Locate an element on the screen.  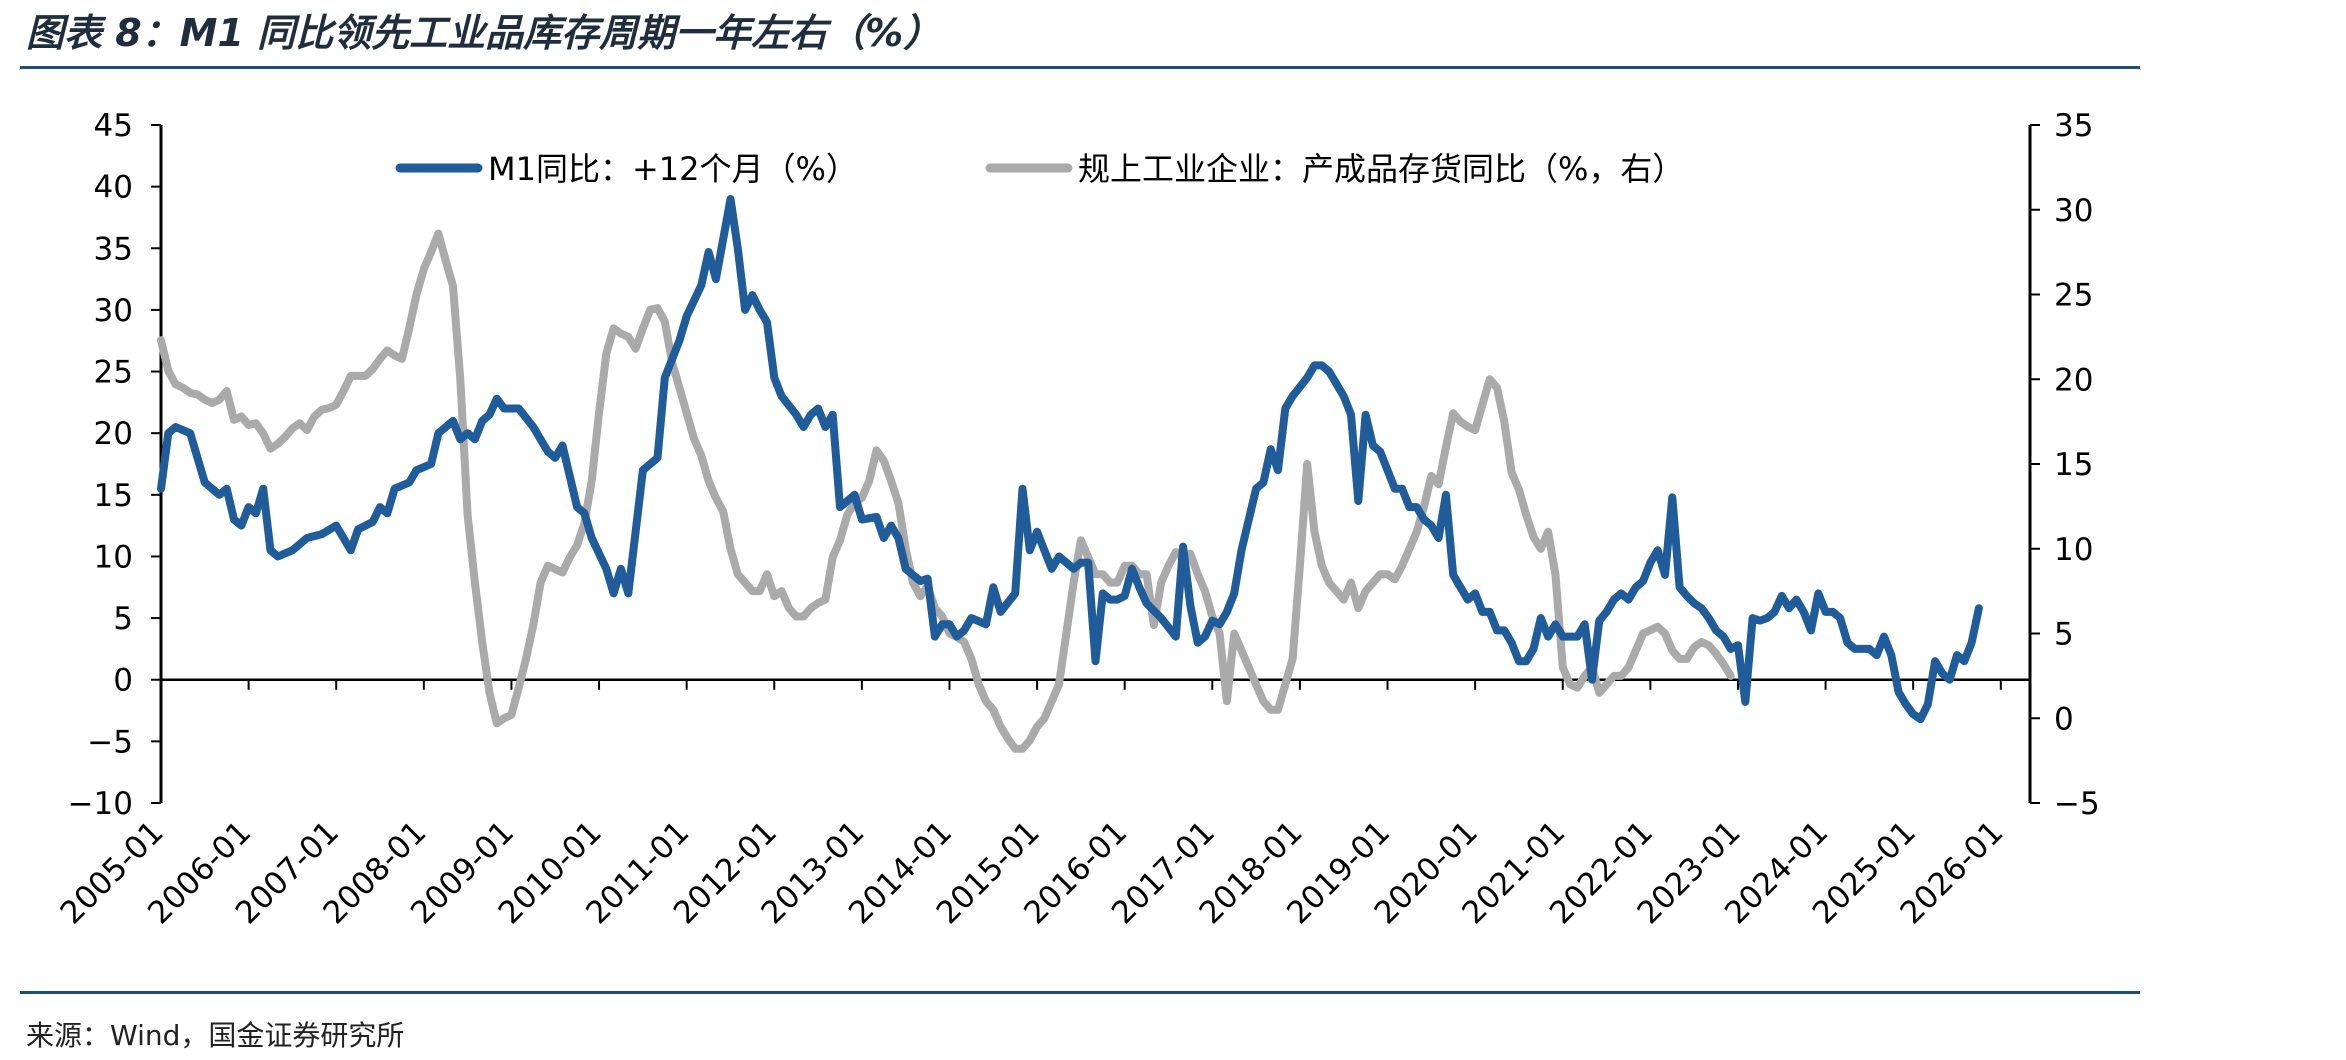
left-y-tick-label: 40 is located at coordinates (113, 188).